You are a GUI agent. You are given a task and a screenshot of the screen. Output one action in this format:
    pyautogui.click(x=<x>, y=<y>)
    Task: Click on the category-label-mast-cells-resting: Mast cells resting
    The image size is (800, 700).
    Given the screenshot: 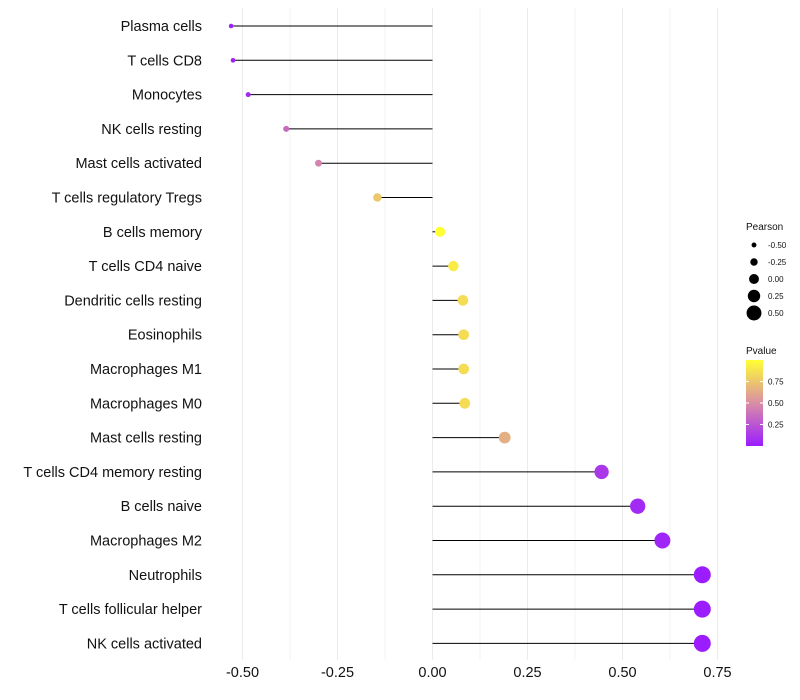 What is the action you would take?
    pyautogui.click(x=146, y=439)
    